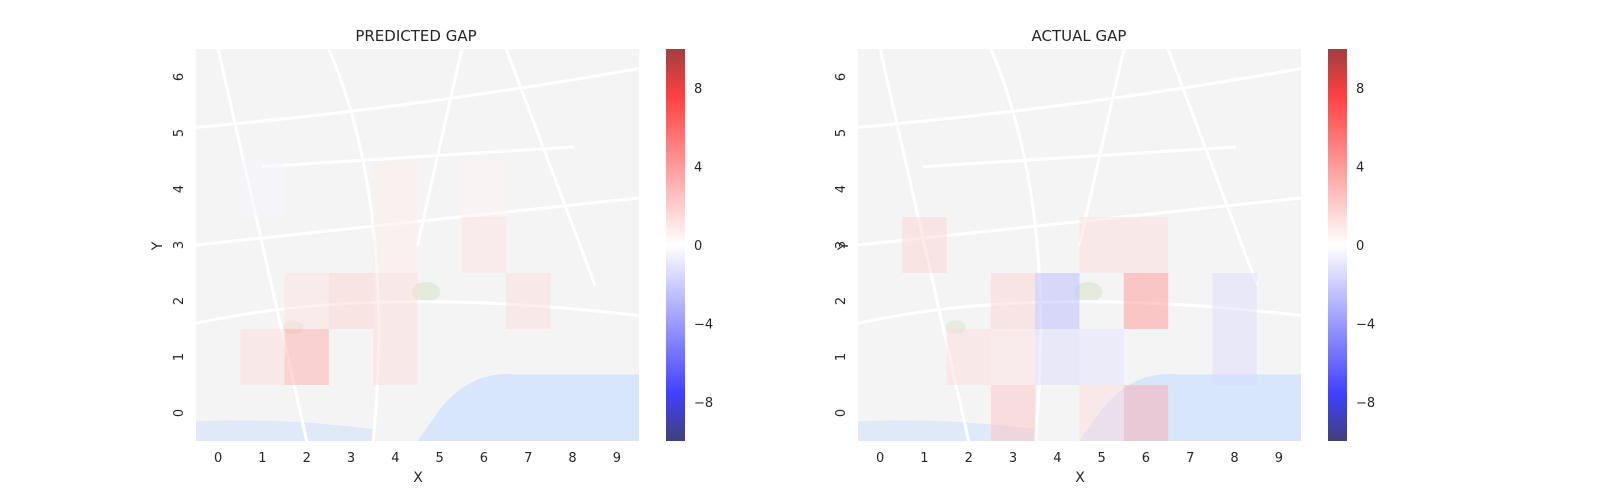 Image resolution: width=1600 pixels, height=504 pixels. Describe the element at coordinates (841, 413) in the screenshot. I see `y-tick-label: 0` at that location.